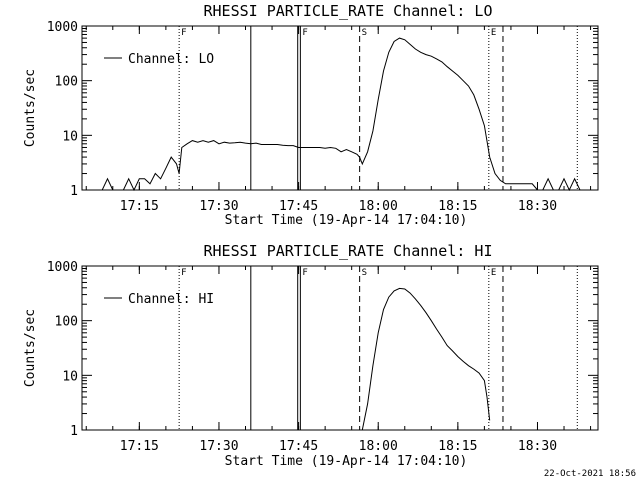 The image size is (640, 480). Describe the element at coordinates (426, 359) in the screenshot. I see `series-line-hi` at that location.